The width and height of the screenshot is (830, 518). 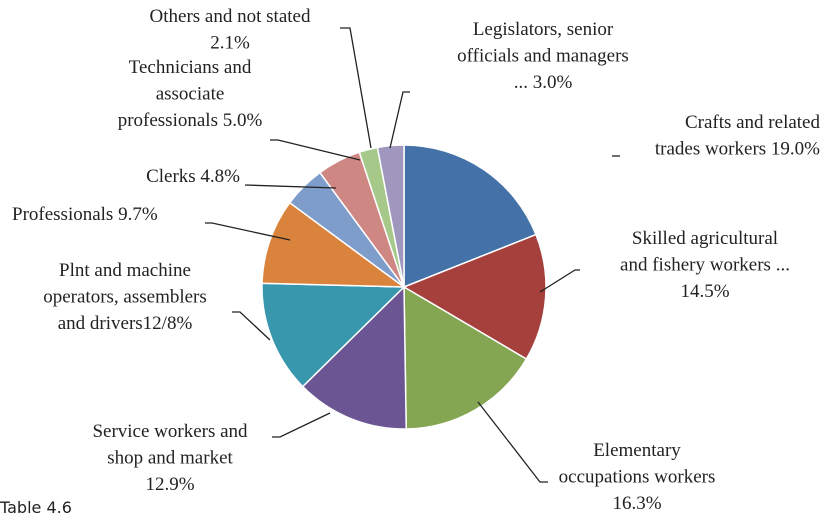 What do you see at coordinates (170, 431) in the screenshot?
I see `label-line: Service workers and` at bounding box center [170, 431].